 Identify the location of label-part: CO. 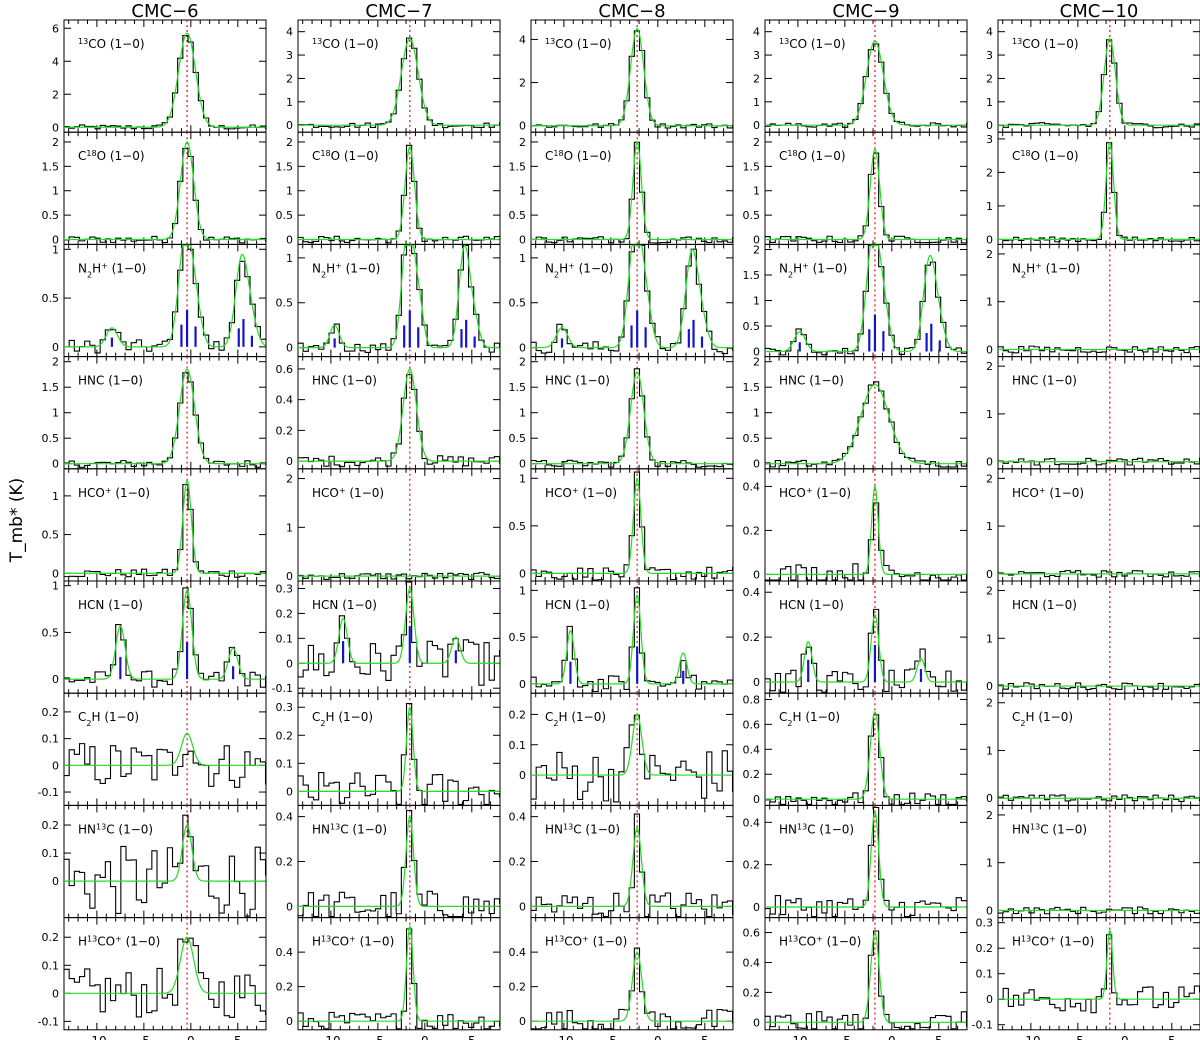
(331, 44).